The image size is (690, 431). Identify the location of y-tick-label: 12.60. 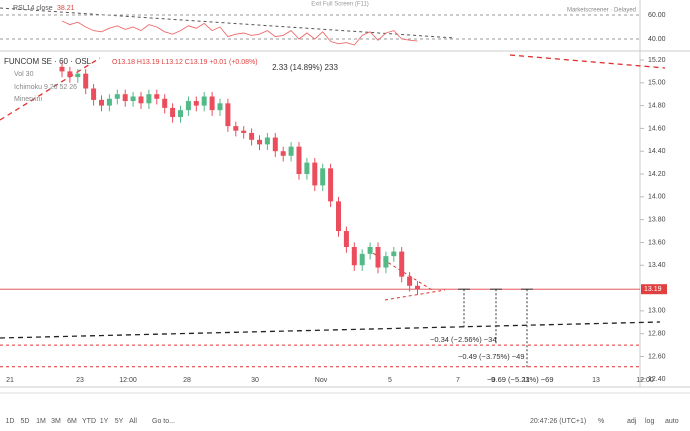
(657, 356).